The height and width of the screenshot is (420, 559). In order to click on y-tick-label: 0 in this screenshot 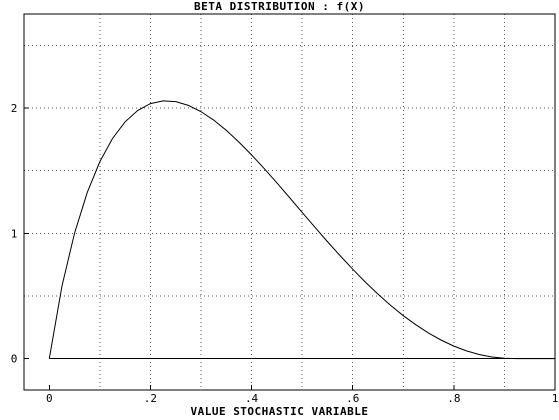, I will do `click(14, 359)`.